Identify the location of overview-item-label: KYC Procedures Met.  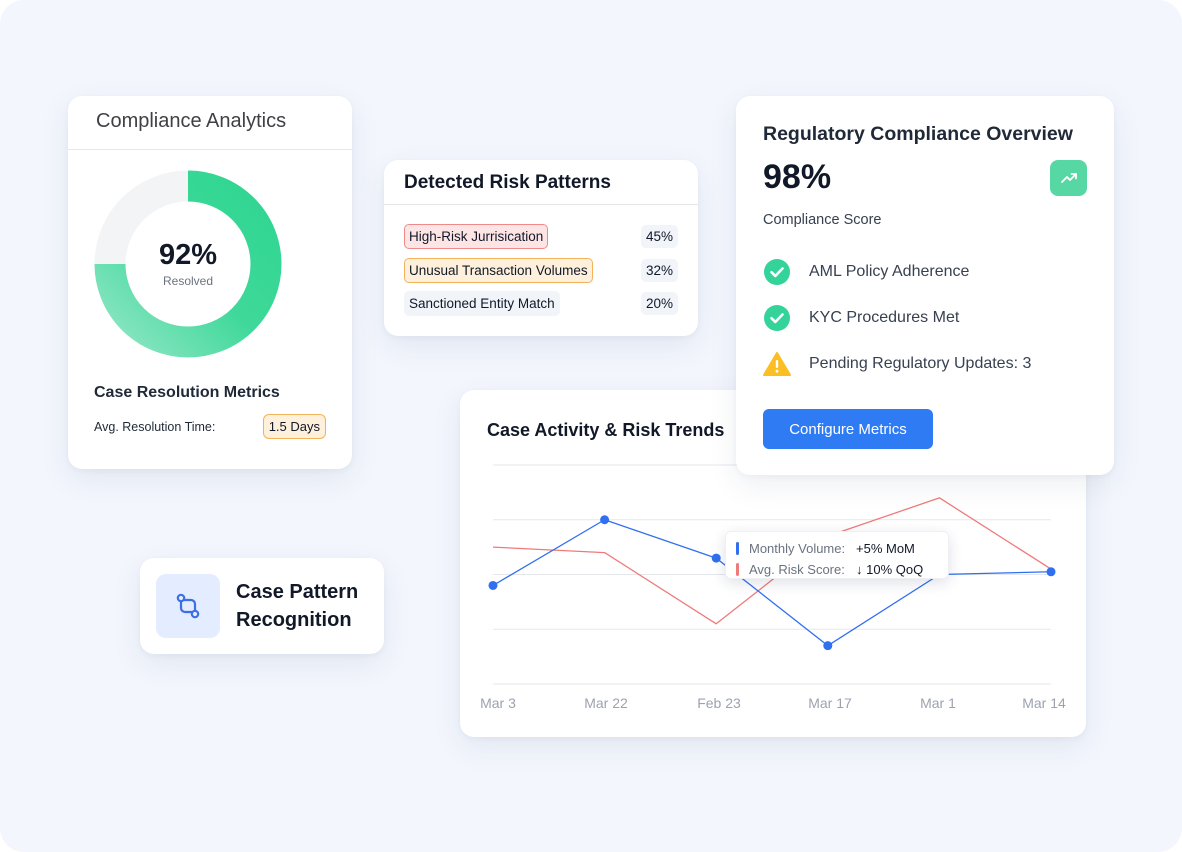
(884, 317).